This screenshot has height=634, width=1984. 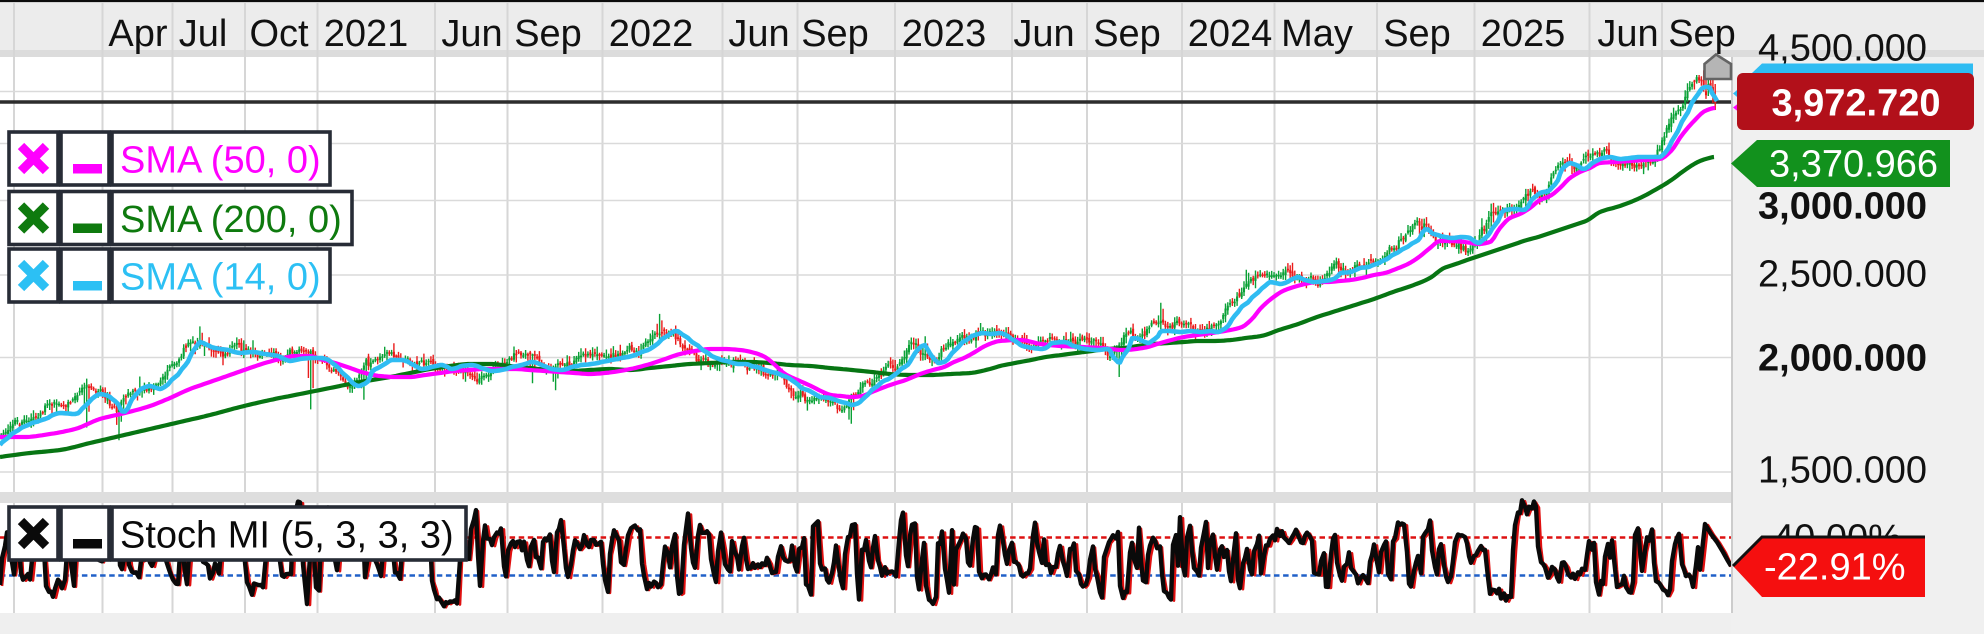 I want to click on svg-text: 4,500.000, so click(x=1842, y=49).